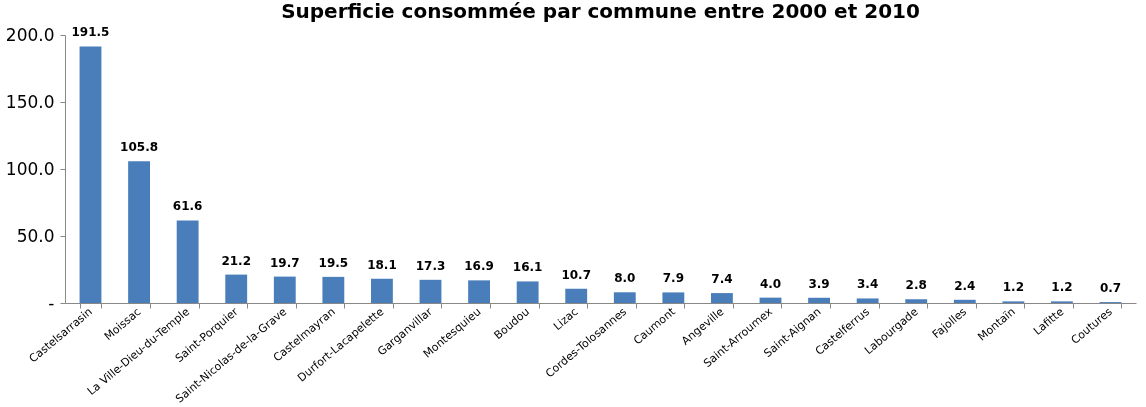 The height and width of the screenshot is (407, 1146). I want to click on data-label: 2.4, so click(965, 285).